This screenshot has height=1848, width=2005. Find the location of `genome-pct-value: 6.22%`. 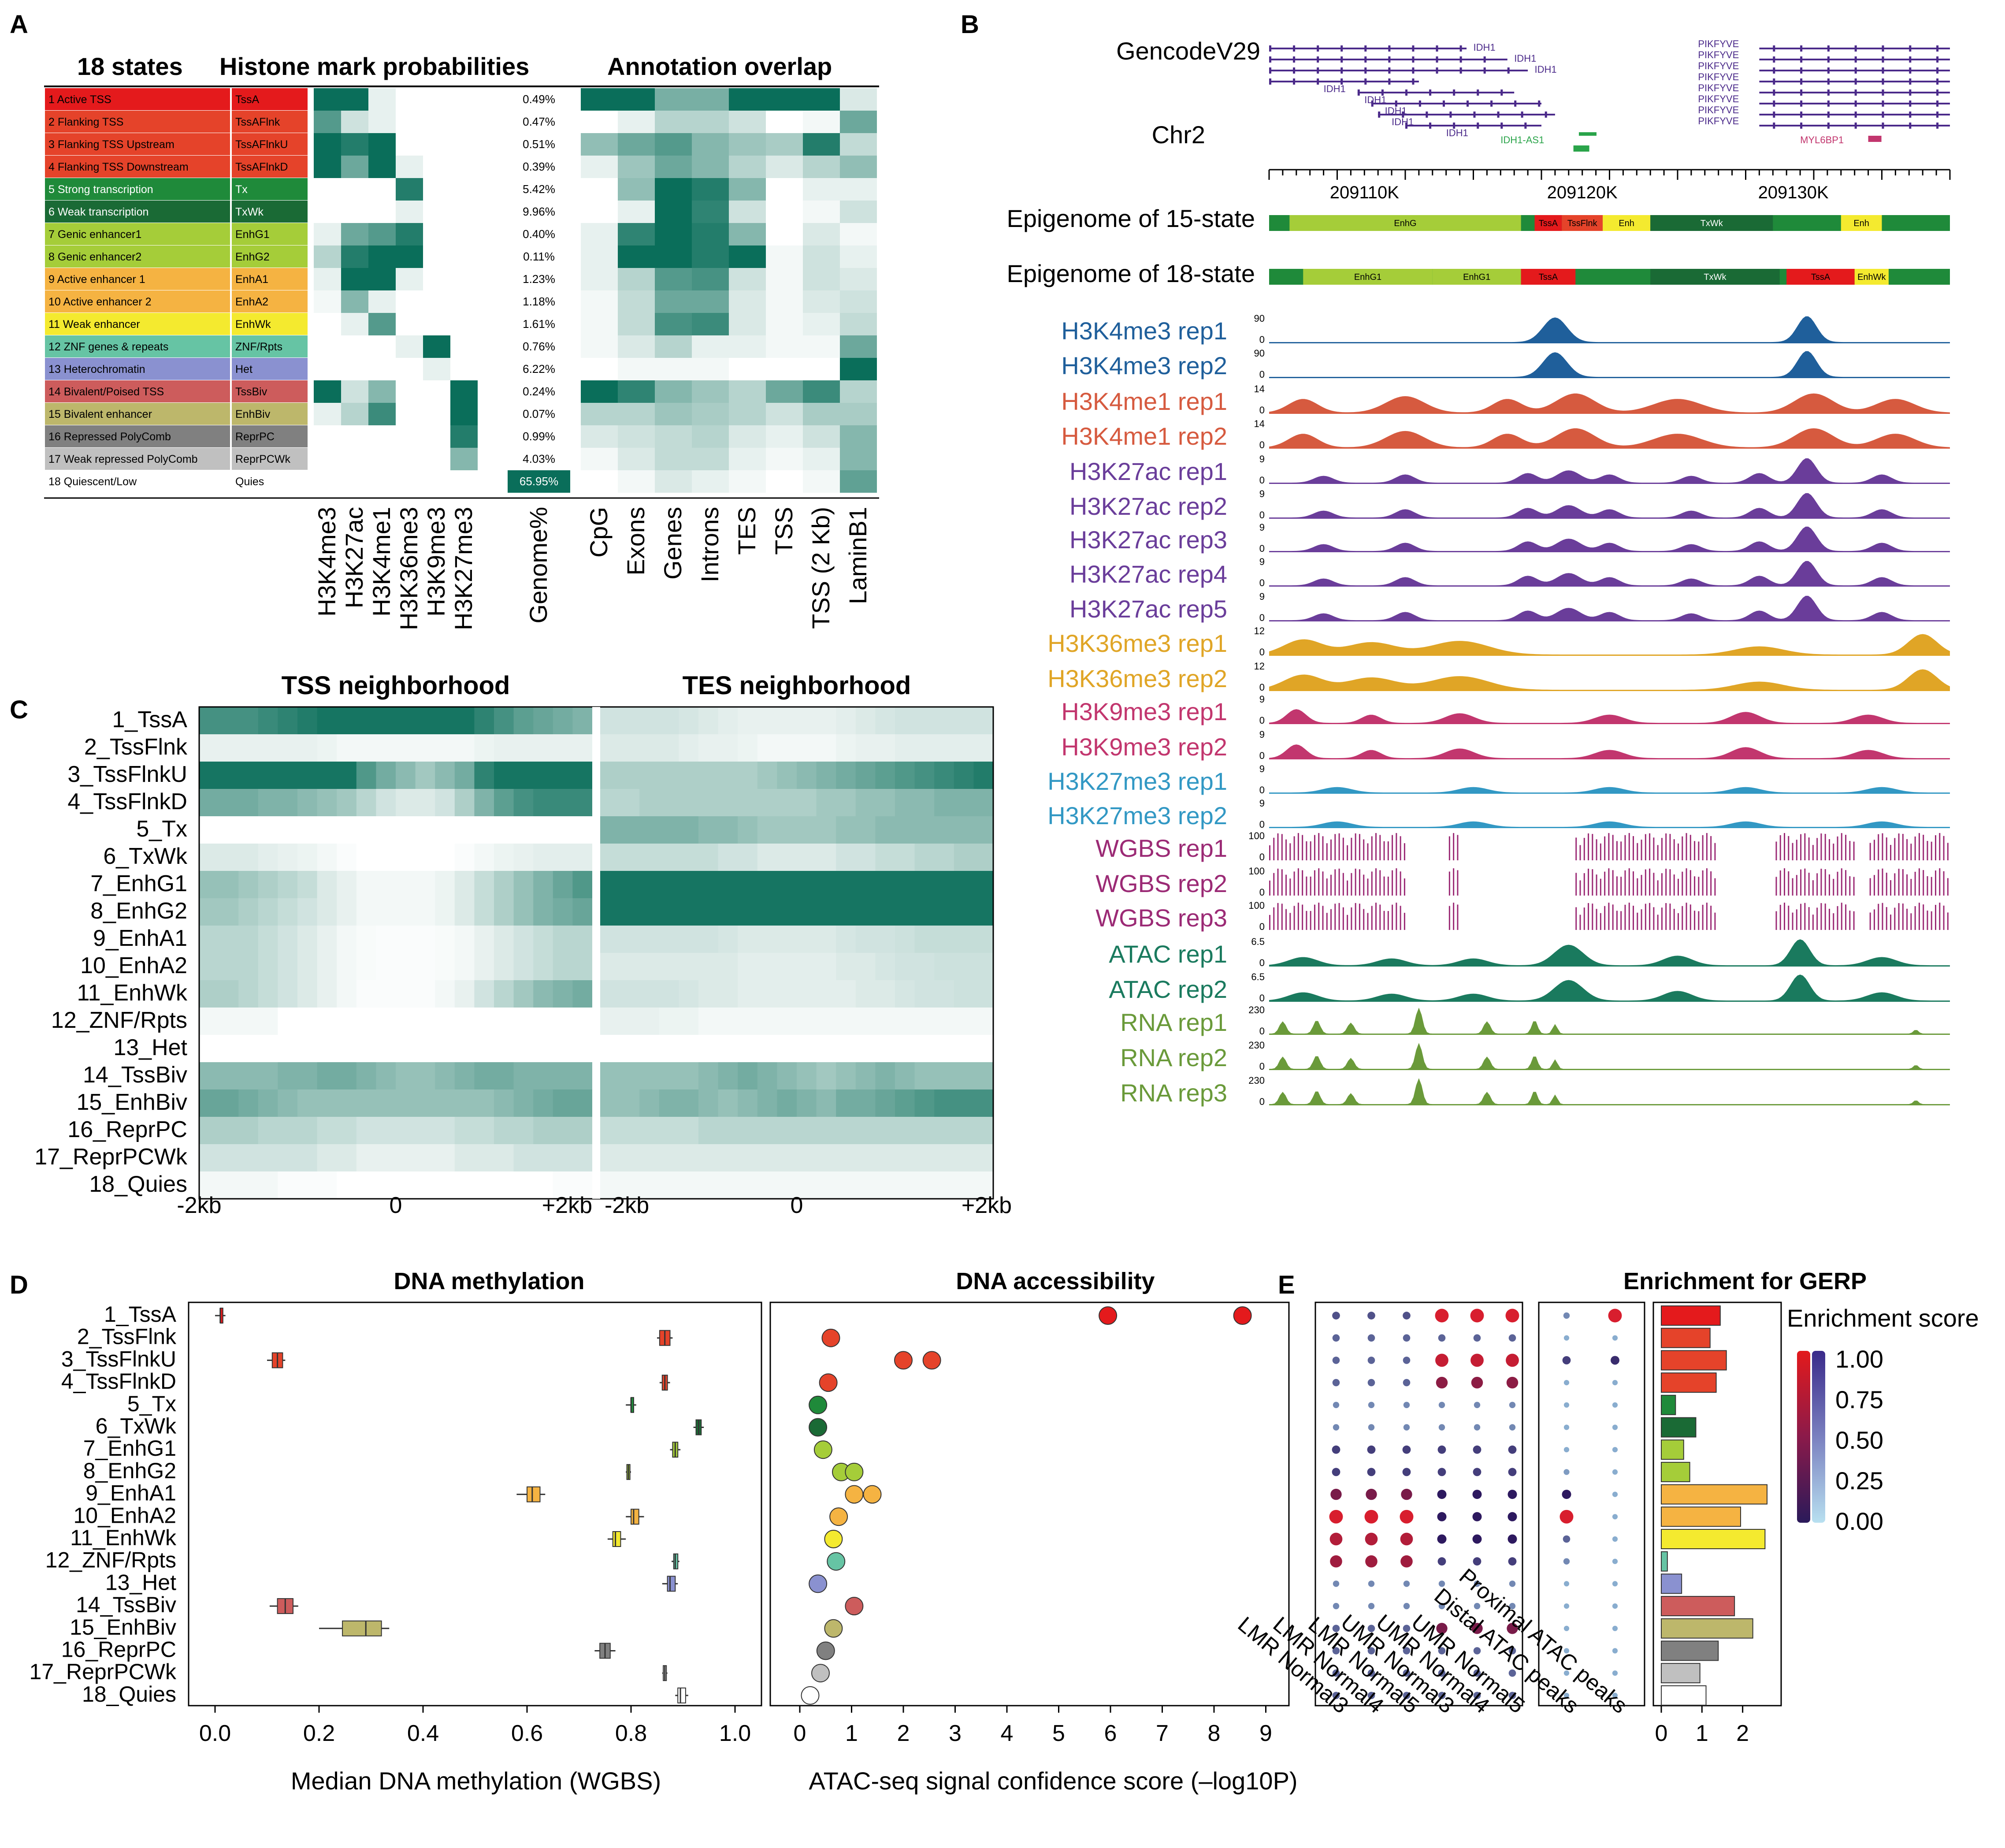

genome-pct-value: 6.22% is located at coordinates (539, 369).